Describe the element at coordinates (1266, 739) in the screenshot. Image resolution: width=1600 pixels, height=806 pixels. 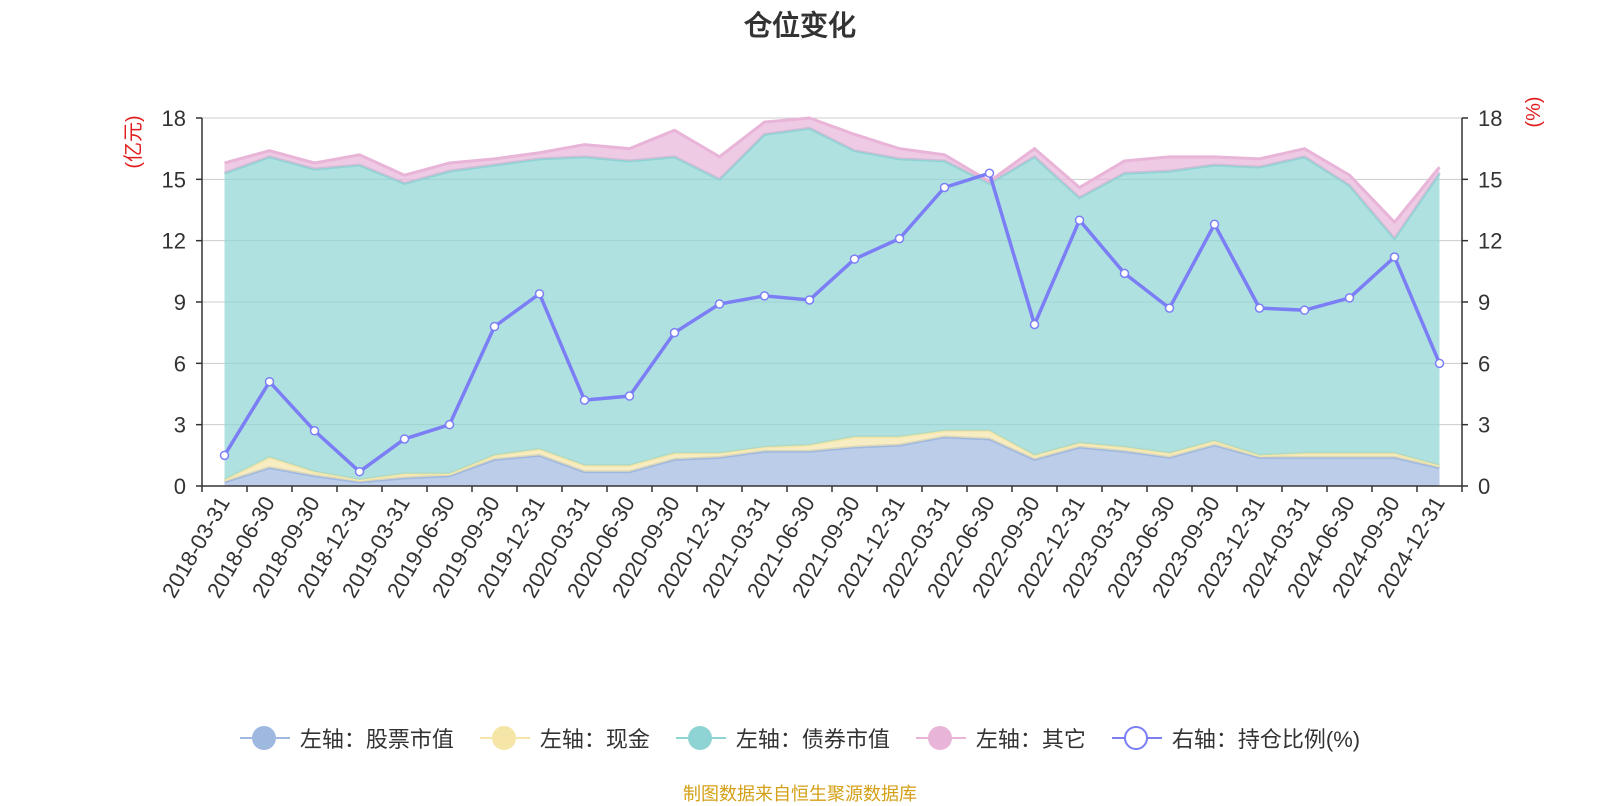
I see `legend-label: 右轴：持仓比例(%)` at that location.